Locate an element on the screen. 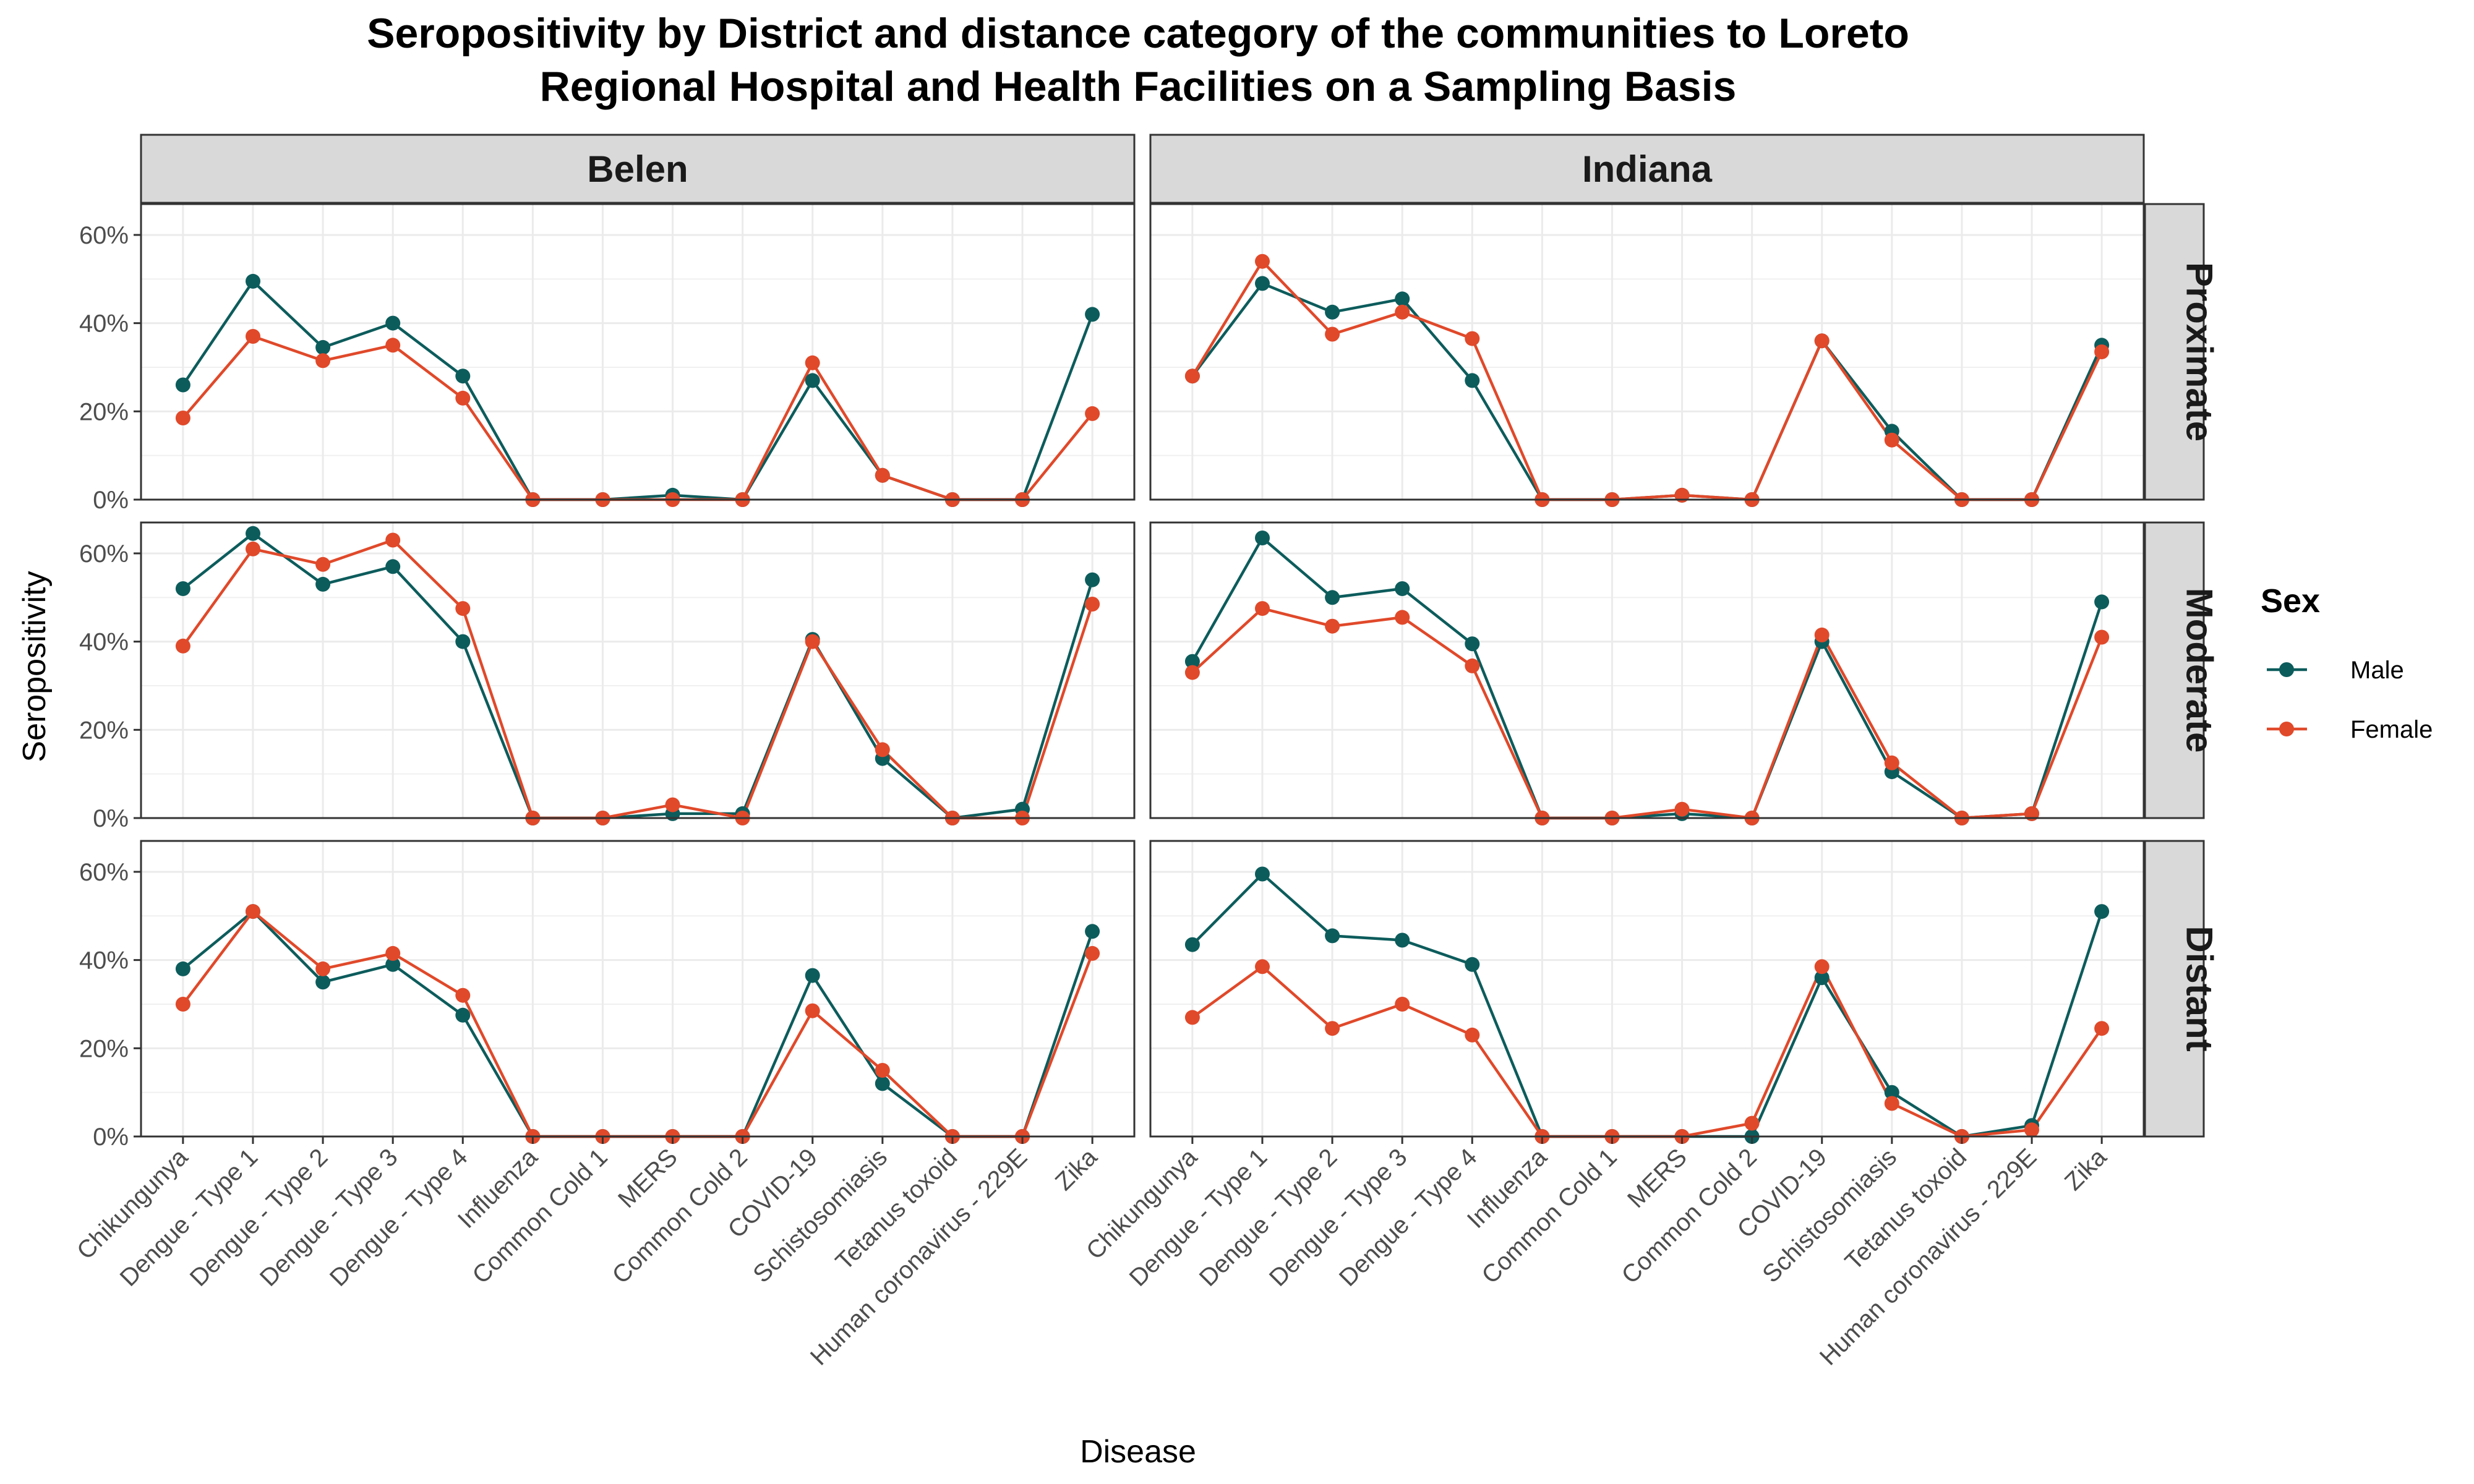  legend: Sex Male Female is located at coordinates (2347, 662).